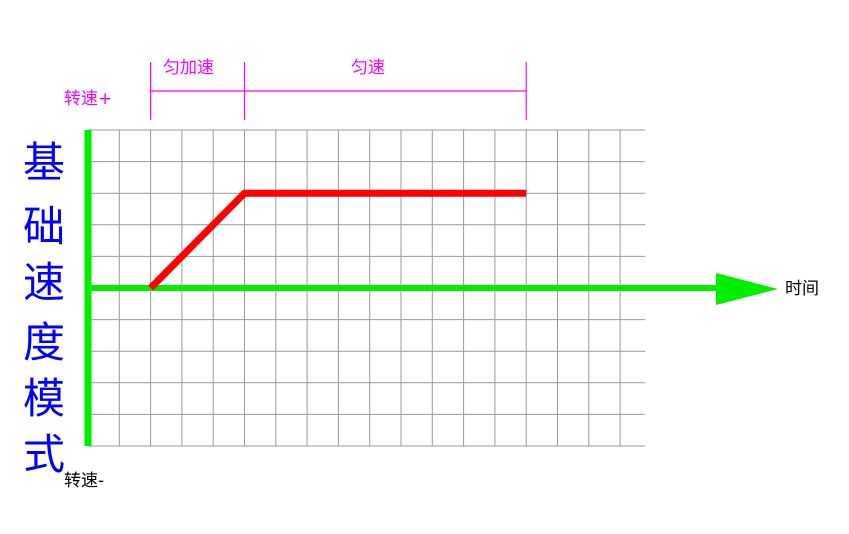 This screenshot has width=849, height=534. What do you see at coordinates (43, 282) in the screenshot?
I see `title-char: 速` at bounding box center [43, 282].